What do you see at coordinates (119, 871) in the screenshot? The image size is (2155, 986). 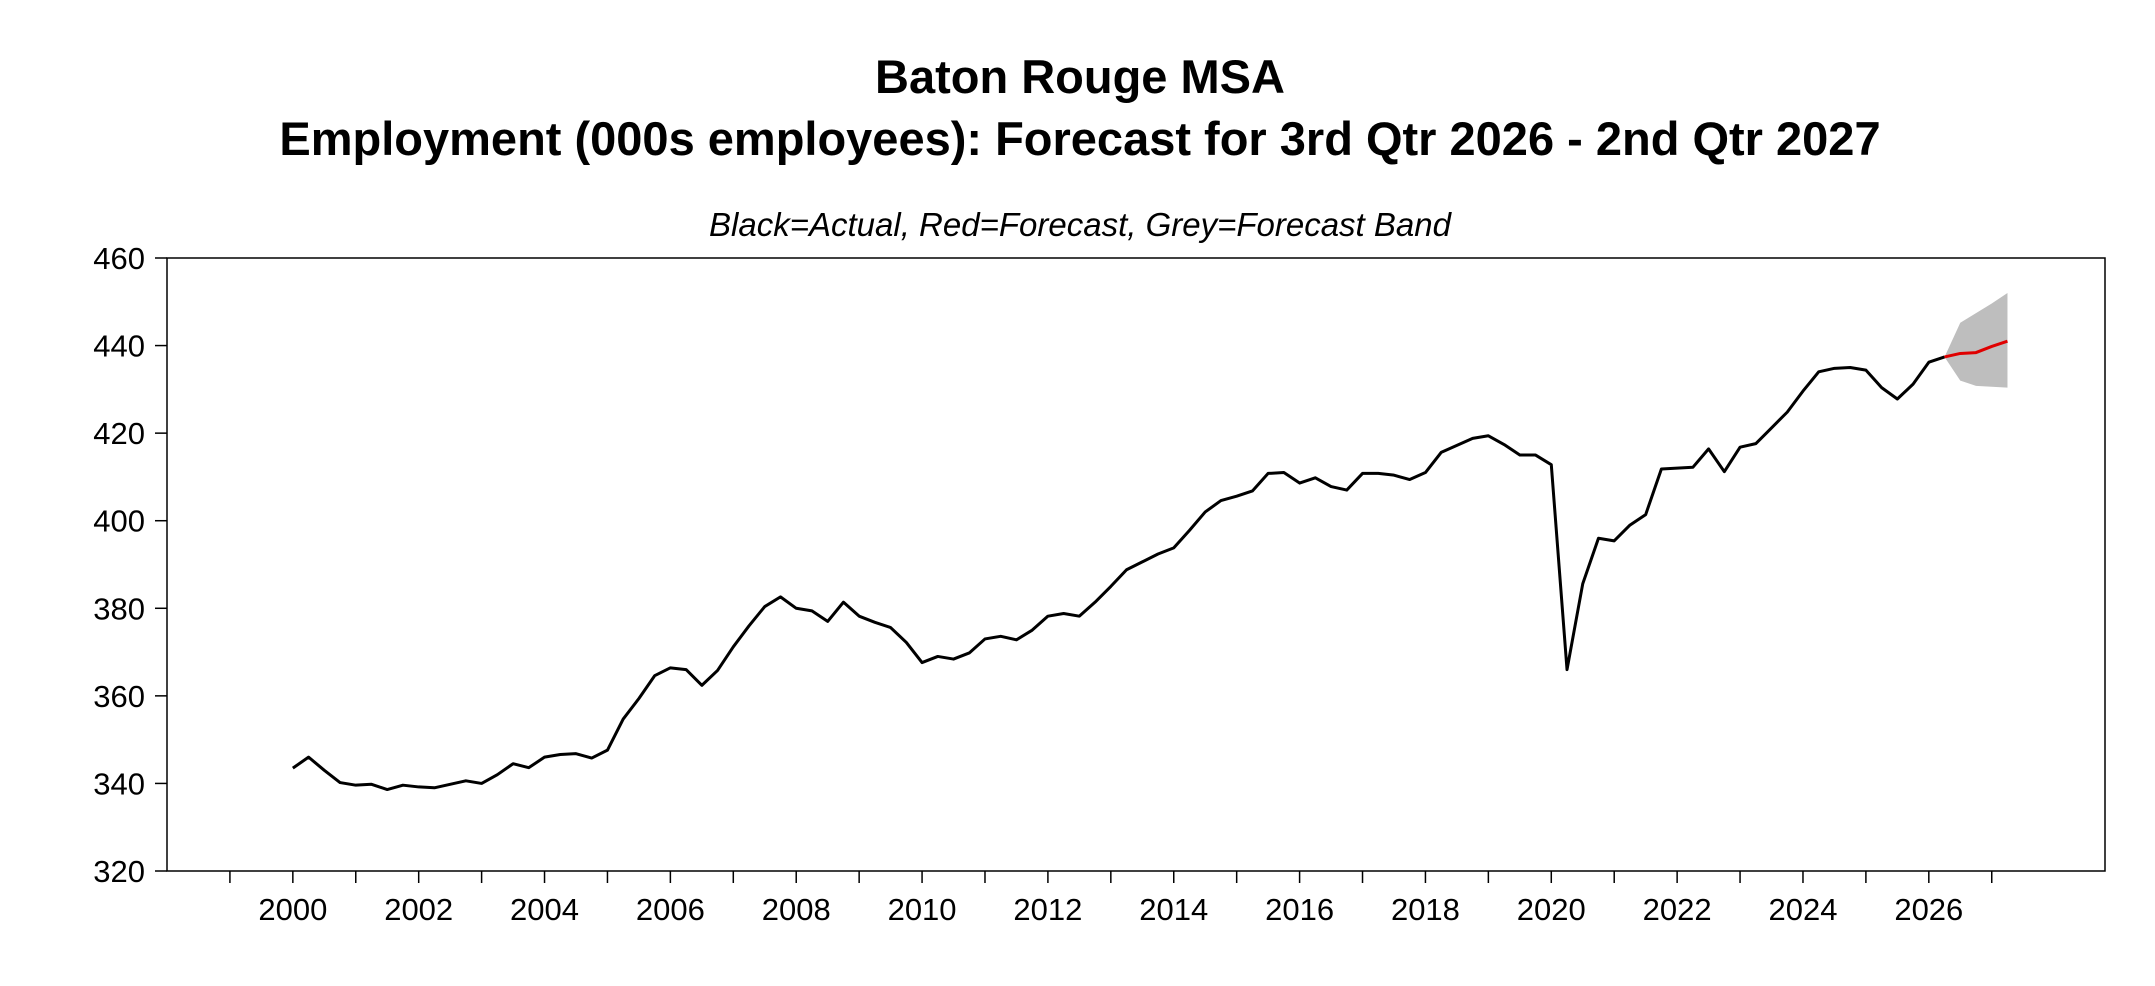 I see `y-tick-label: 320` at bounding box center [119, 871].